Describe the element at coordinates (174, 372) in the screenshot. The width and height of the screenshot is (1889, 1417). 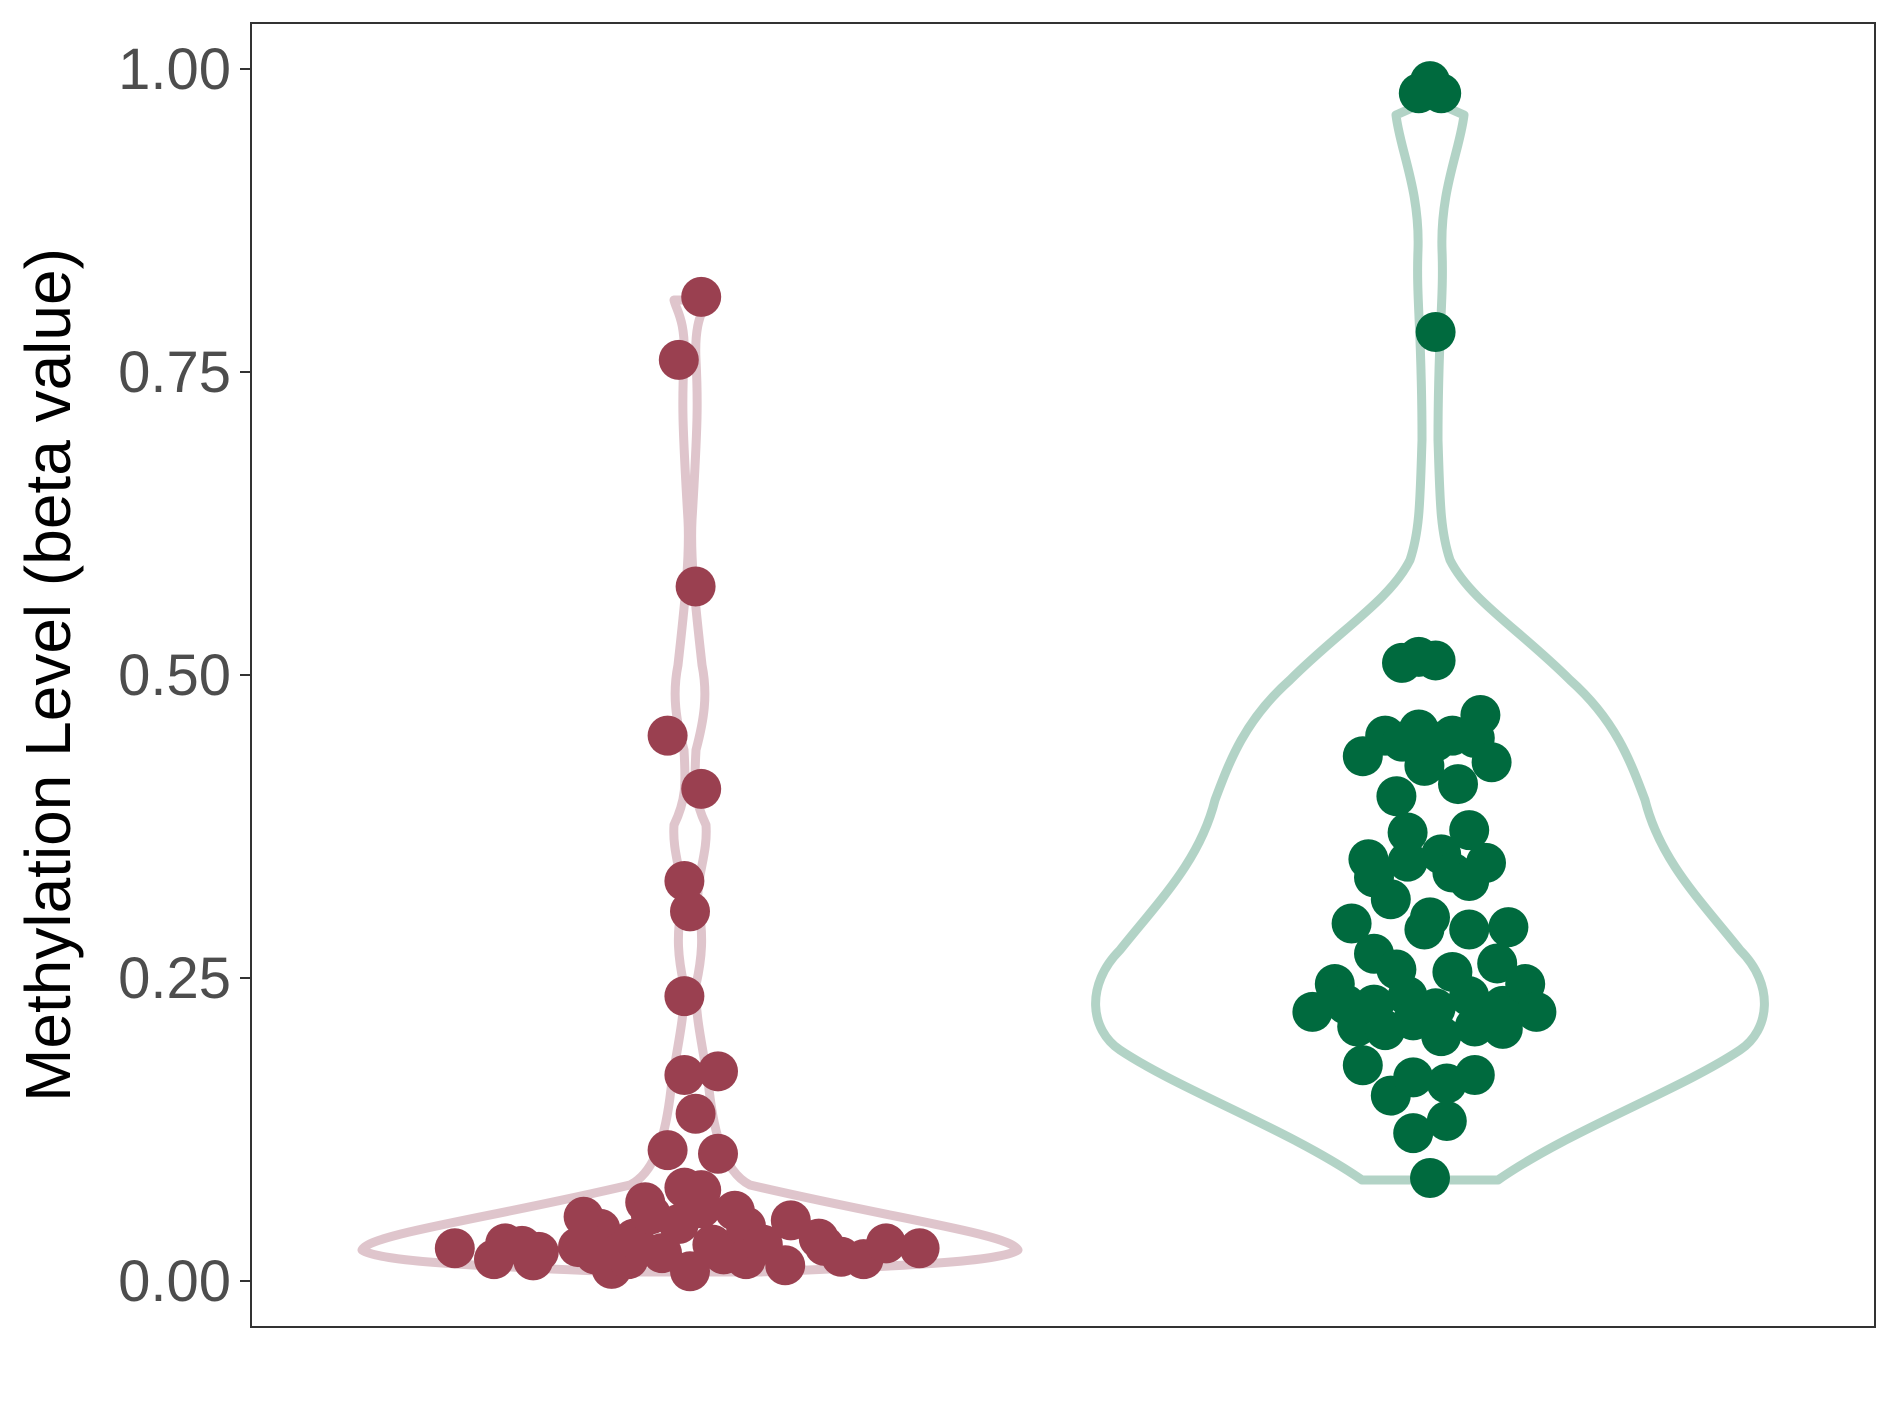
I see `y-tick-label: 0.75` at that location.